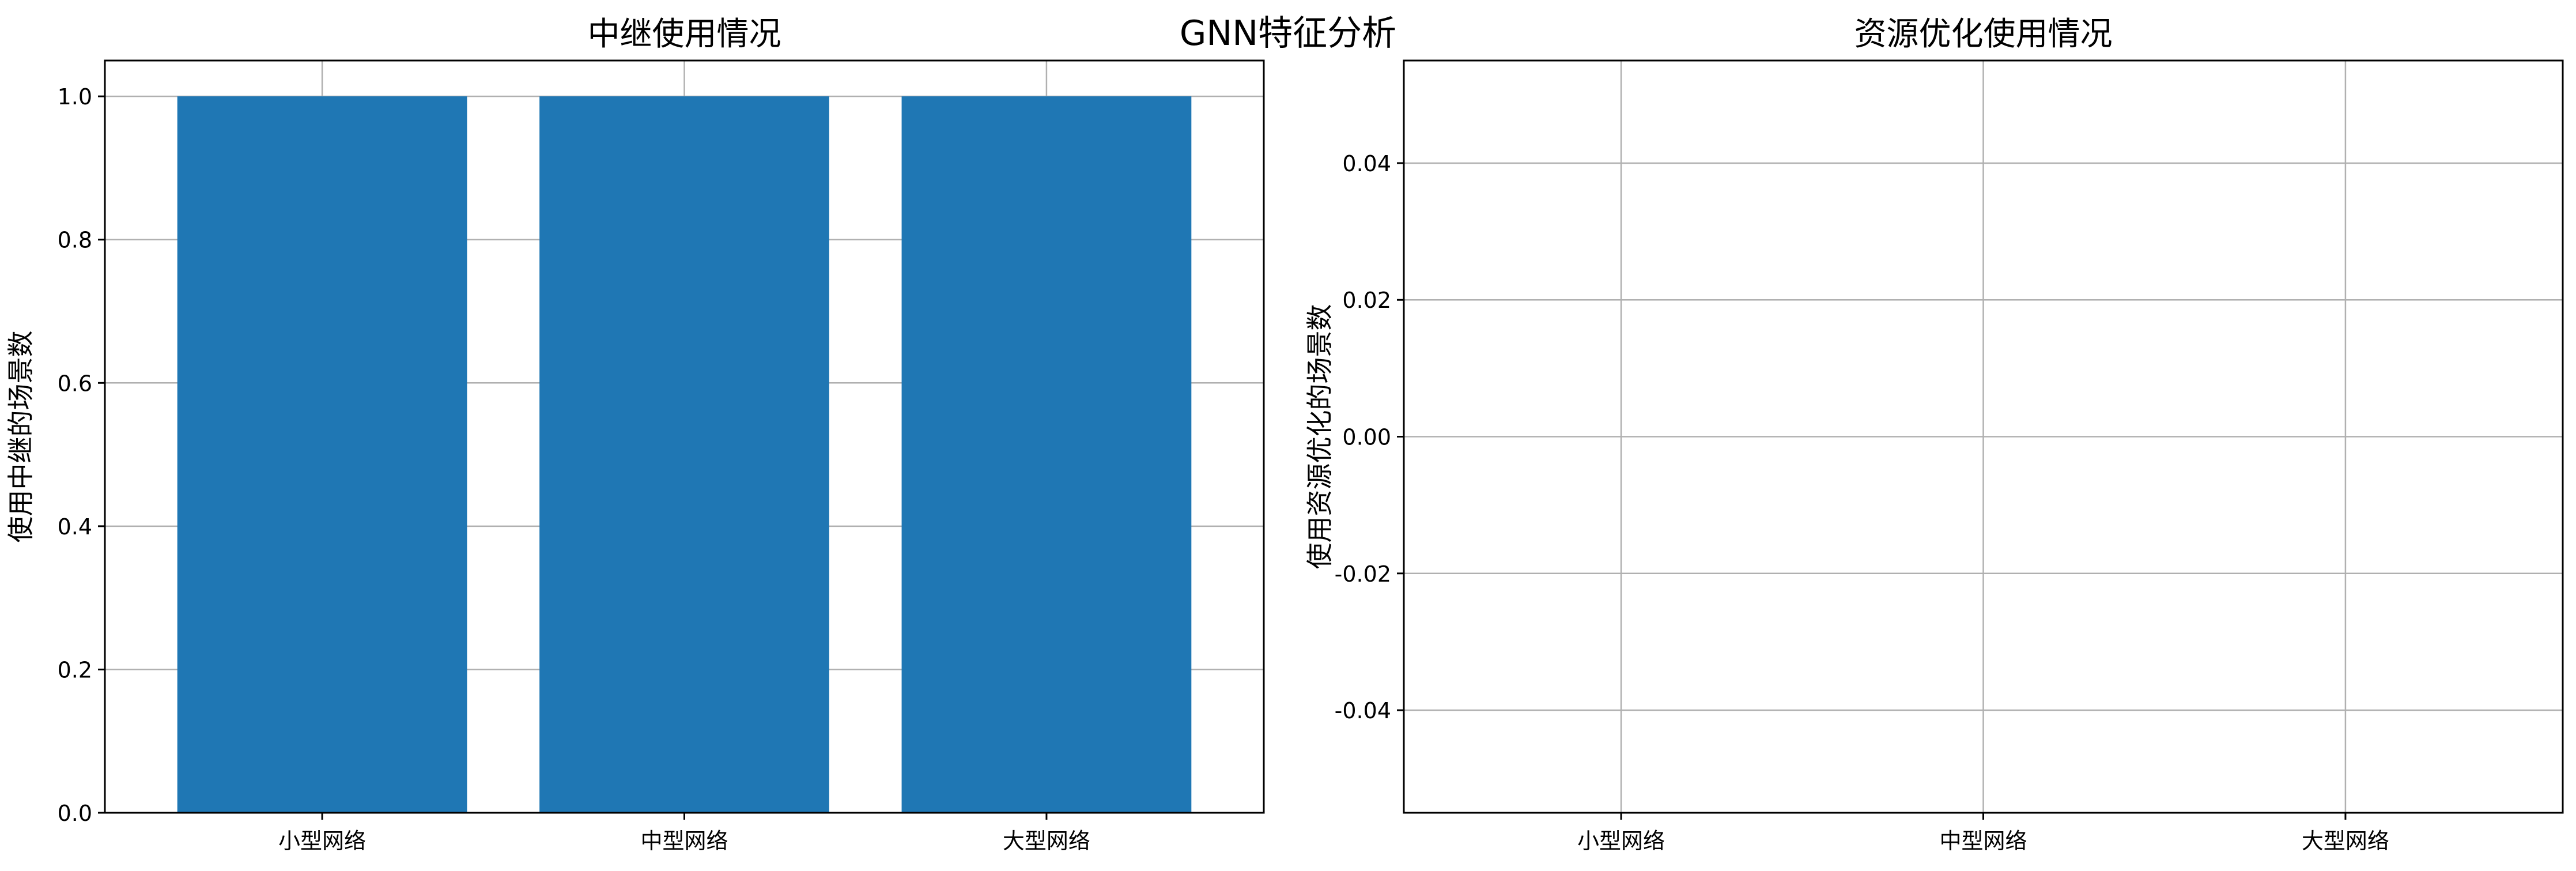  Describe the element at coordinates (1621, 841) in the screenshot. I see `resource-x-tick-label: 小型网络` at that location.